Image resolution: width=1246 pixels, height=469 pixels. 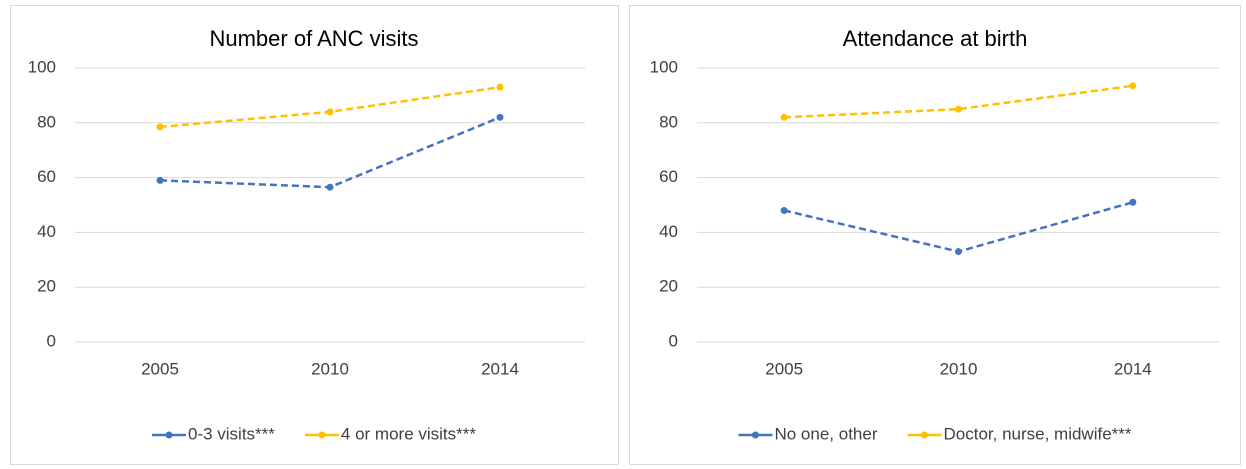 What do you see at coordinates (1037, 433) in the screenshot?
I see `legend-label: Doctor, nurse, midwife***` at bounding box center [1037, 433].